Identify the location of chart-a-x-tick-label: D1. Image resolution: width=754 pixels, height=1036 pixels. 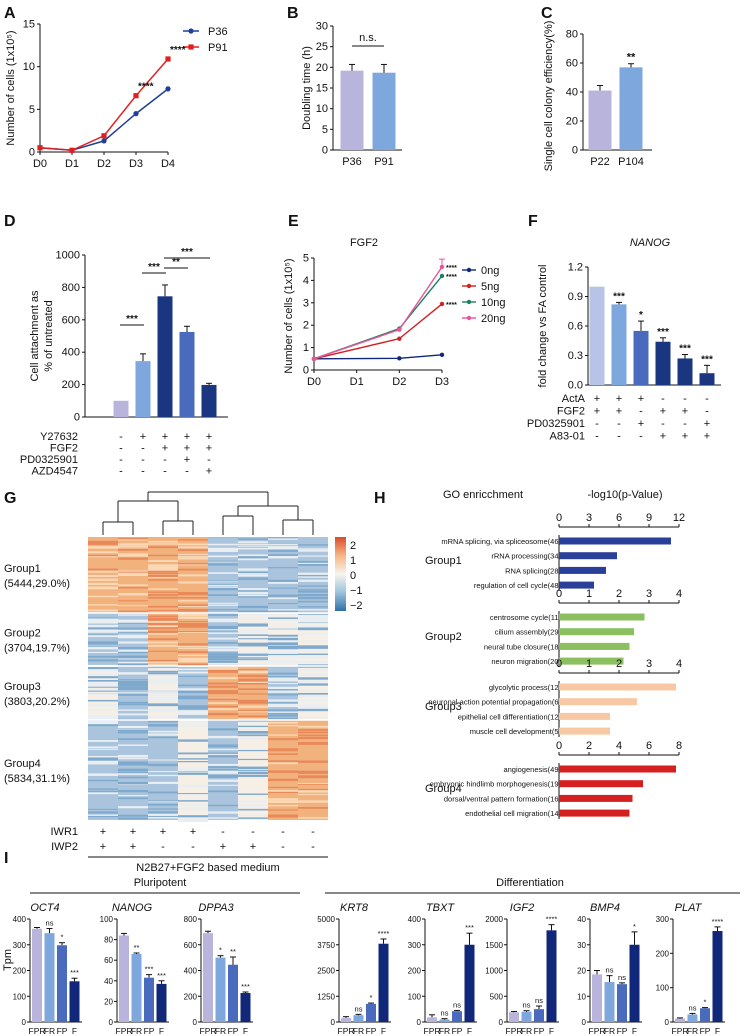
(72, 164).